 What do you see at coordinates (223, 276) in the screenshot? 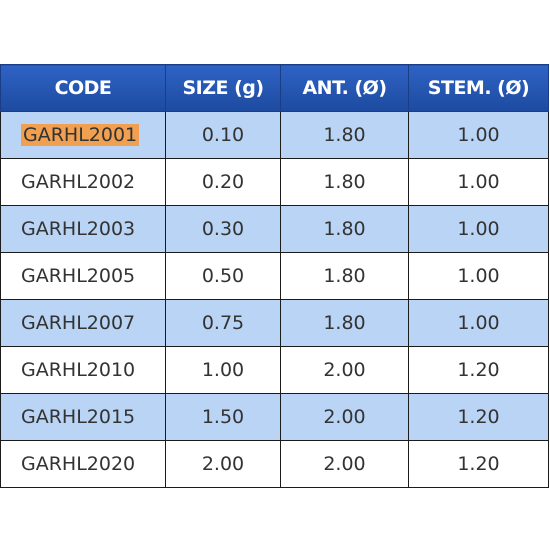
I see `cell: 0.50` at bounding box center [223, 276].